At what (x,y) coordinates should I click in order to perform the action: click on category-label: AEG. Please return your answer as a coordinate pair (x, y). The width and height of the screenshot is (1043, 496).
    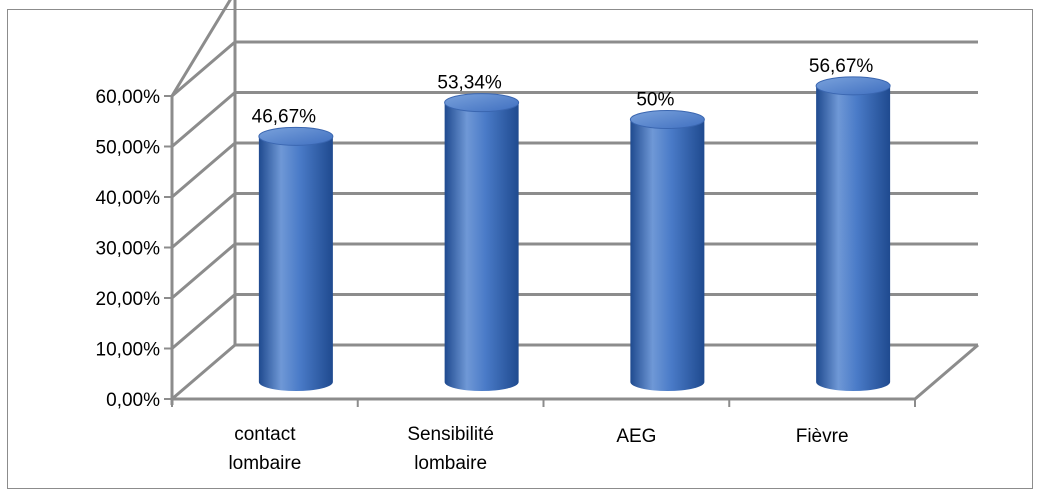
    Looking at the image, I should click on (636, 436).